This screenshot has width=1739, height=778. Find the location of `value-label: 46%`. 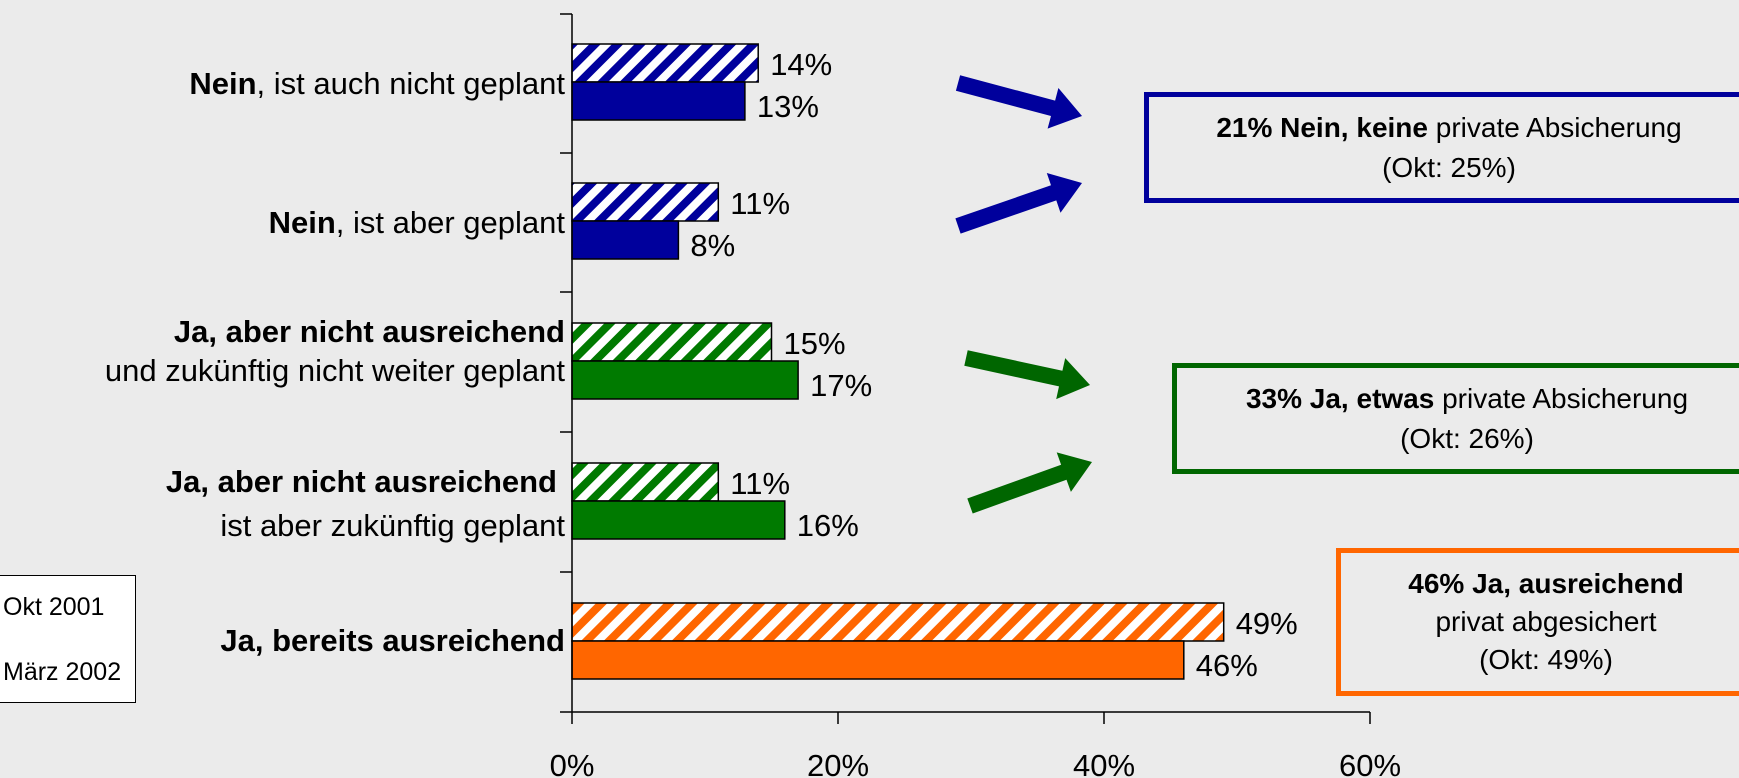

value-label: 46% is located at coordinates (1227, 665).